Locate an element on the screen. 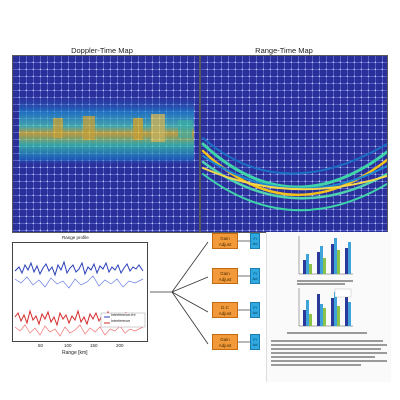  range-profile-xtick-1: 50 is located at coordinates (41, 345).